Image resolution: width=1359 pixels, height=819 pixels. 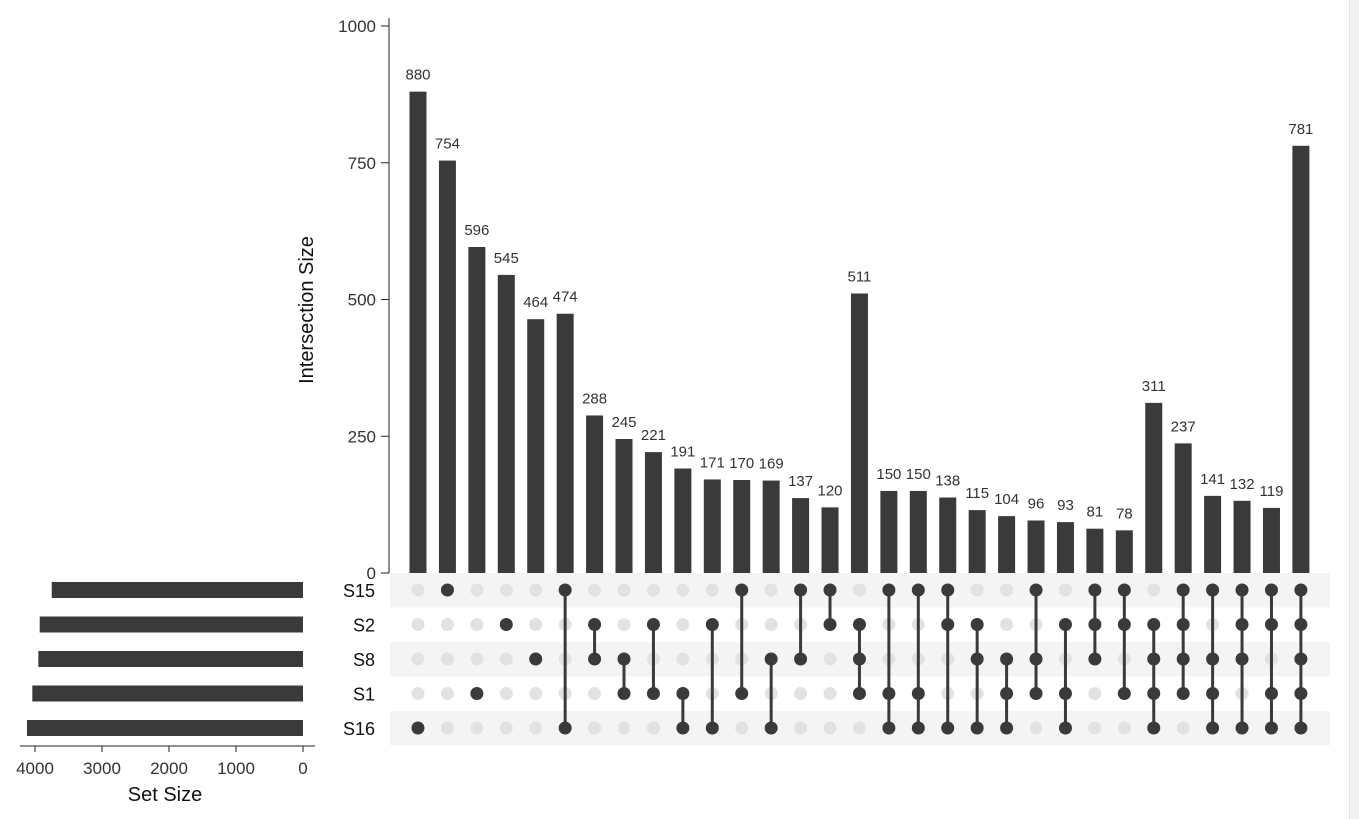 What do you see at coordinates (359, 591) in the screenshot?
I see `set-label: S15` at bounding box center [359, 591].